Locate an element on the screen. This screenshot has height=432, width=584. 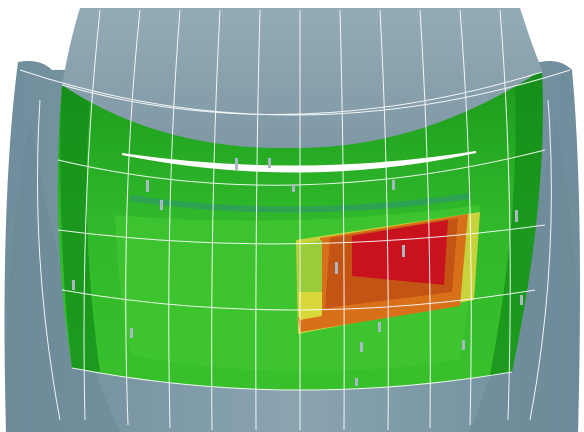
blue-speckle-zone is located at coordinates (300, 203).